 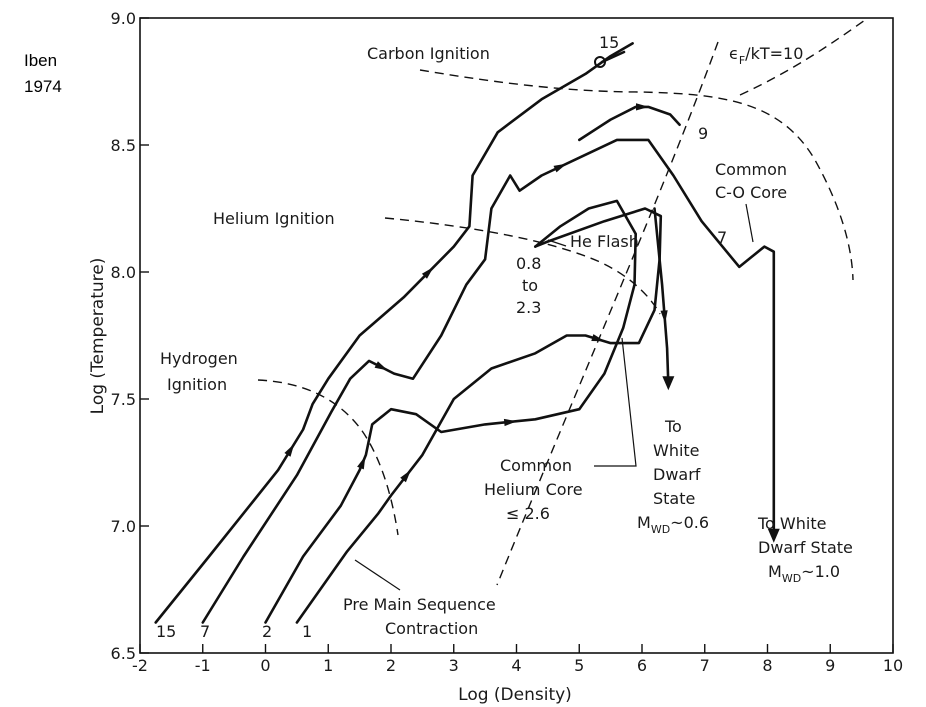 What do you see at coordinates (557, 243) in the screenshot?
I see `he-flash-pointer` at bounding box center [557, 243].